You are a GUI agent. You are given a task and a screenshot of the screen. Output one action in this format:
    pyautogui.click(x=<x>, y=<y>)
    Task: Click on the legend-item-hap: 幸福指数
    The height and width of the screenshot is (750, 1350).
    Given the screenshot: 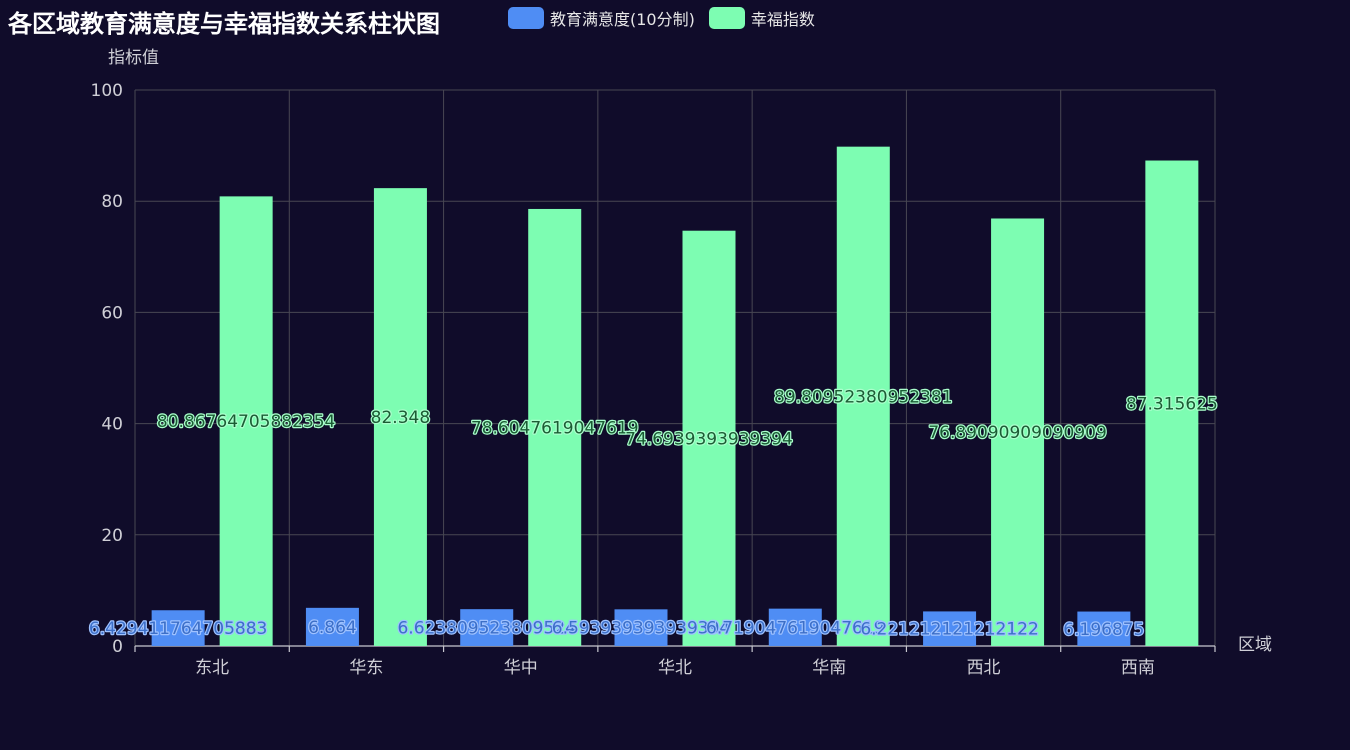 What is the action you would take?
    pyautogui.click(x=761, y=18)
    